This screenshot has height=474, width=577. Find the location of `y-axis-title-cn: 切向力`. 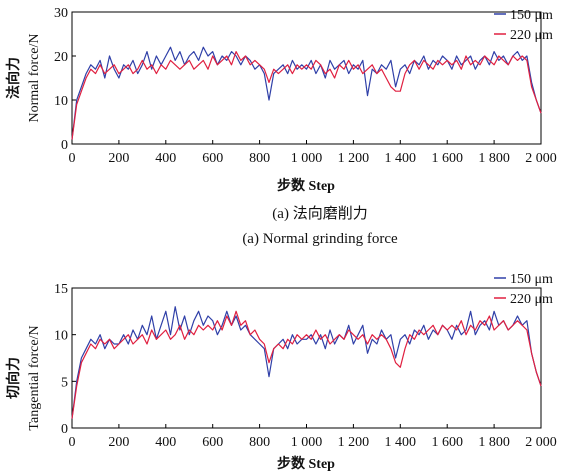

y-axis-title-cn: 切向力 is located at coordinates (13, 378).